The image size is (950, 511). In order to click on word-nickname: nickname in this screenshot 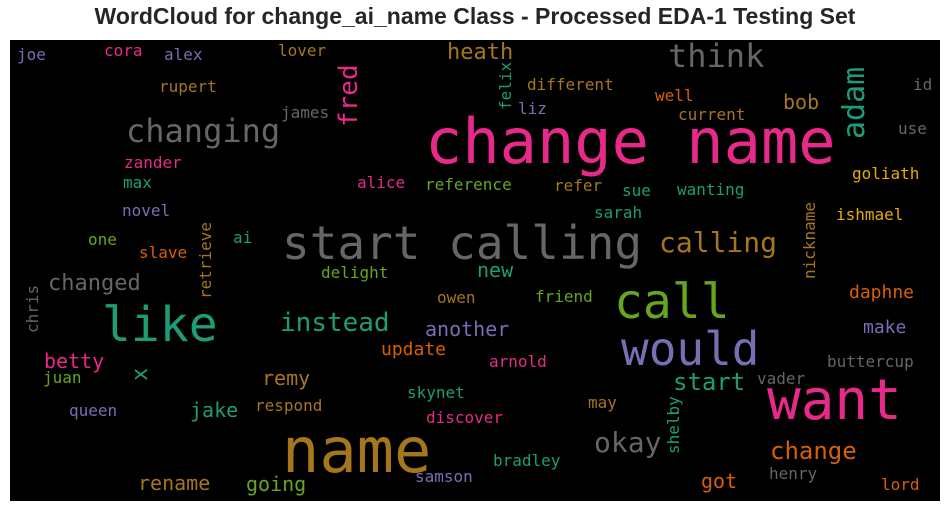, I will do `click(809, 240)`.